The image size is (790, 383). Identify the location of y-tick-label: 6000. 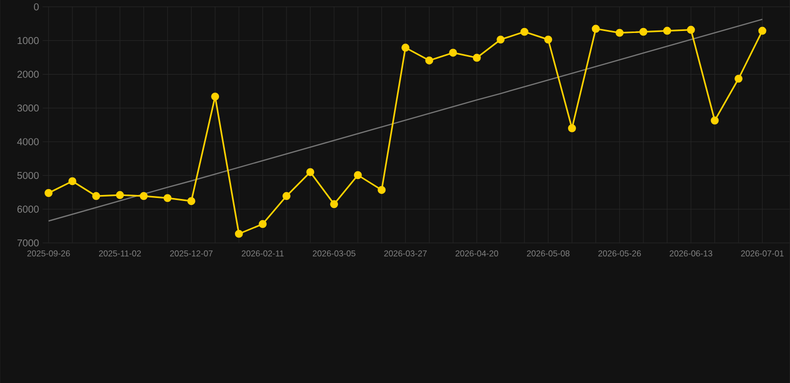
(28, 209).